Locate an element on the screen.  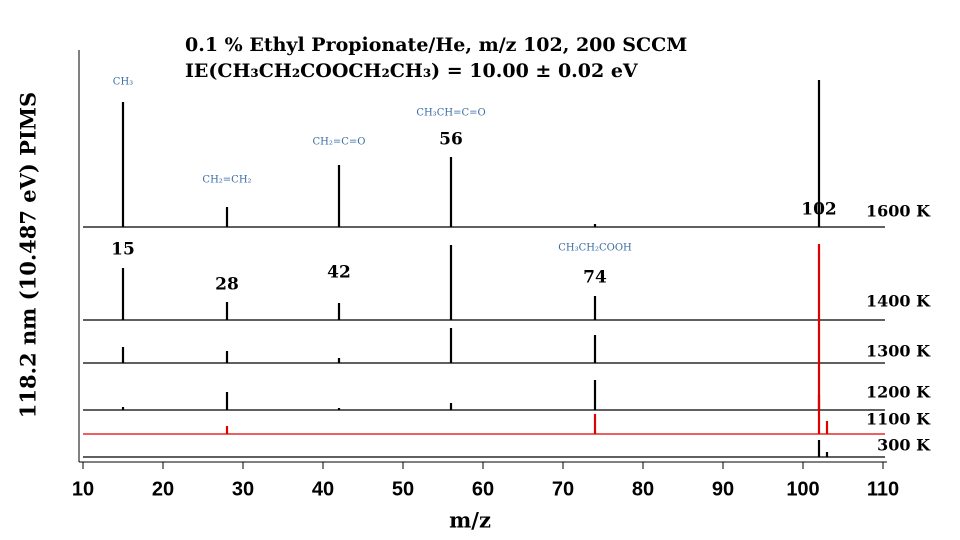
x-tick-label: 20 is located at coordinates (163, 489).